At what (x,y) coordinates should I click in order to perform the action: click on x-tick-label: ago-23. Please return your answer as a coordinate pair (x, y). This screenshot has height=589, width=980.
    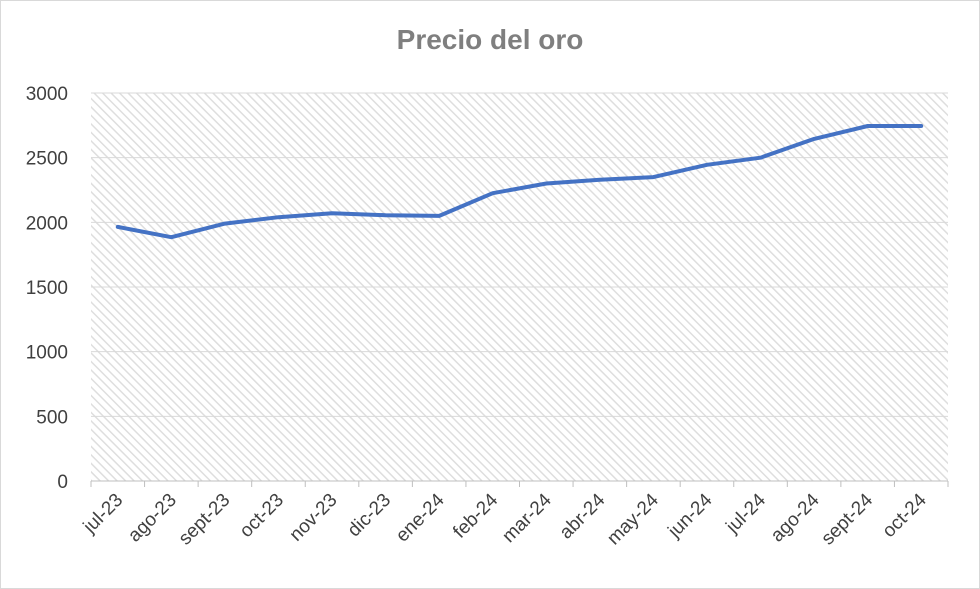
    Looking at the image, I should click on (152, 518).